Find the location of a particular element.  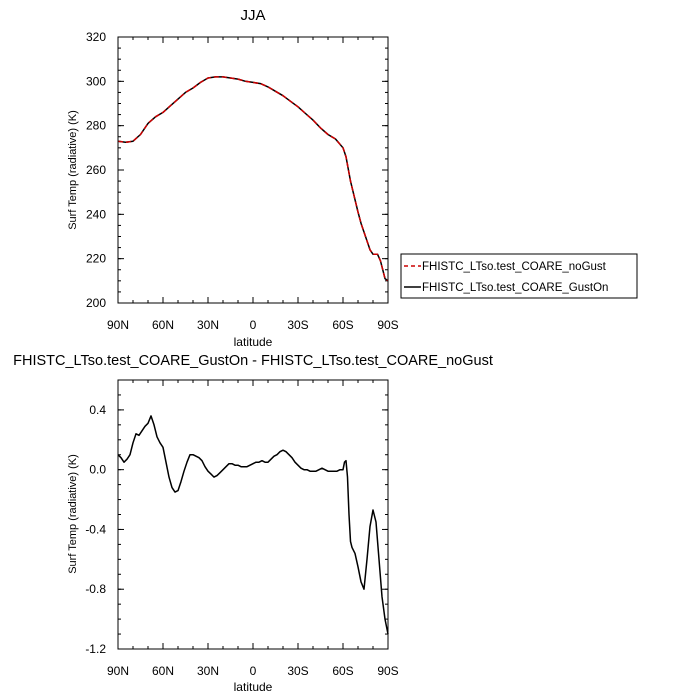

bottom-y-tick-label: -1.2 is located at coordinates (95, 649).